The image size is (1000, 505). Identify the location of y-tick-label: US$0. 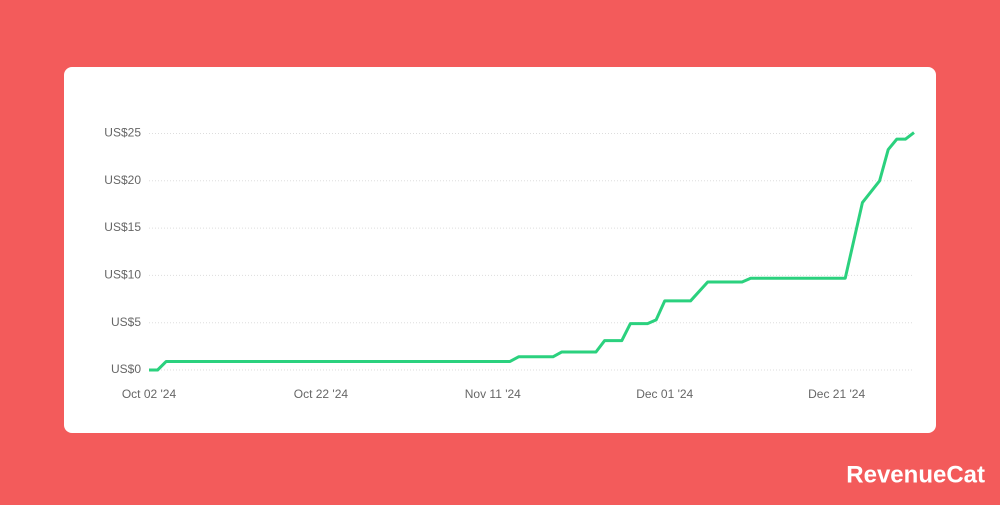
(126, 369).